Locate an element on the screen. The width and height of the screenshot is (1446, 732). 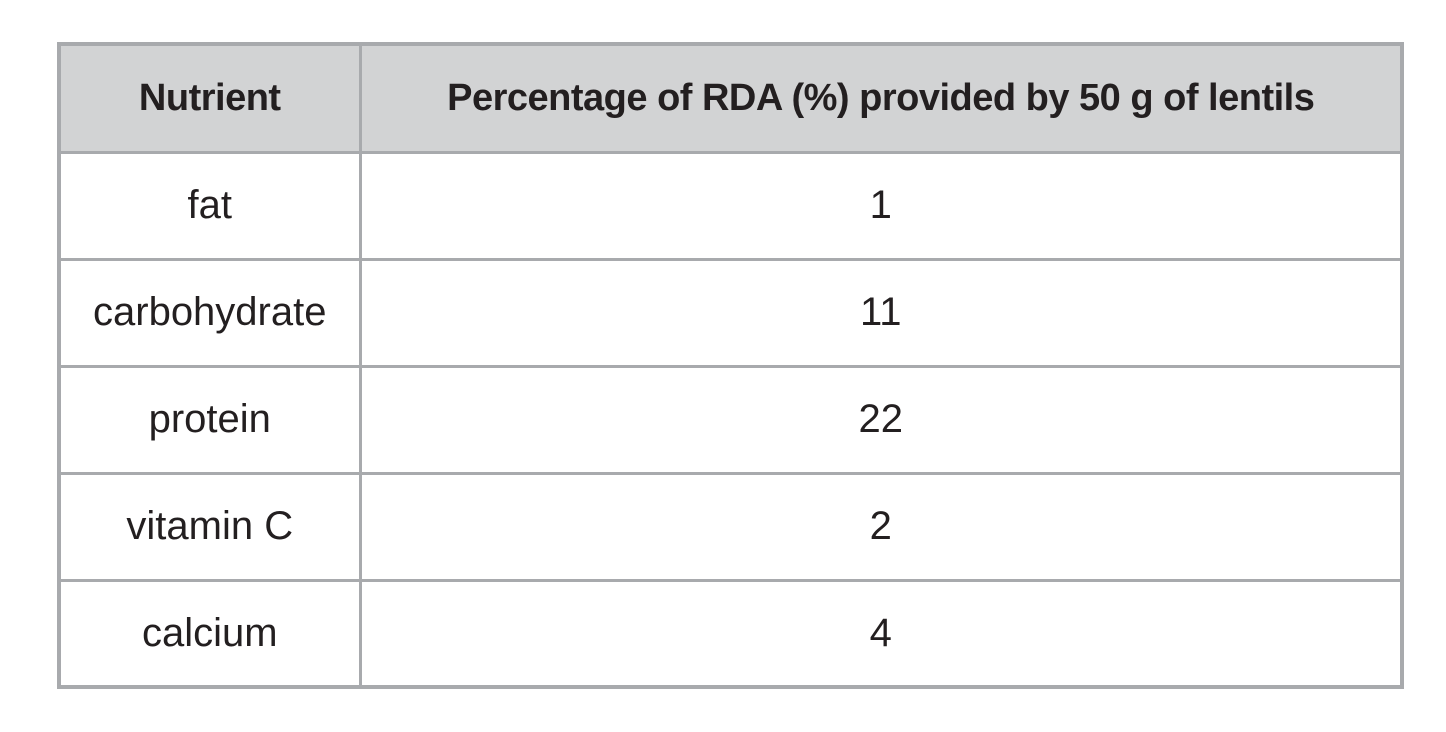
table-row: fat 1 is located at coordinates (730, 205).